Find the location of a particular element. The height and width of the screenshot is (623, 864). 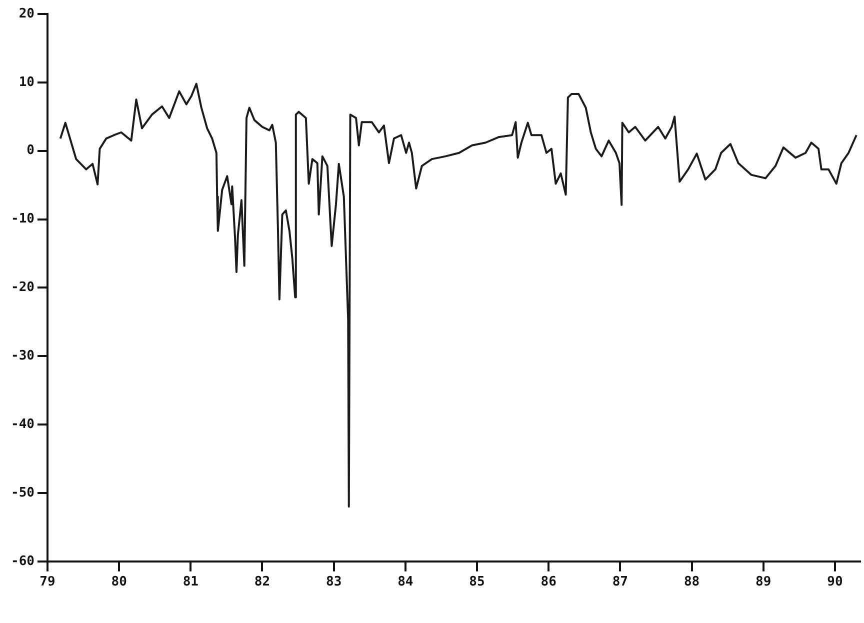

x-tick-label: 90 is located at coordinates (835, 582).